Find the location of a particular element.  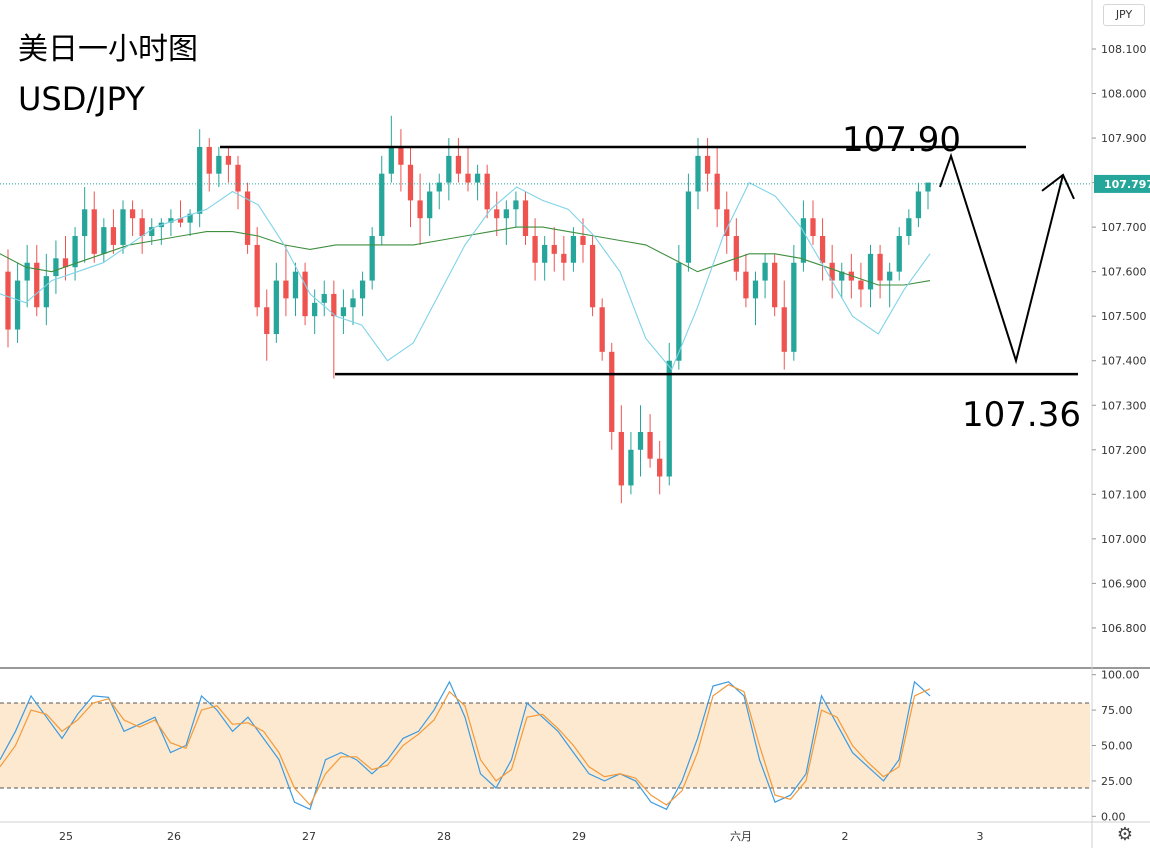

oscillator-band is located at coordinates (545, 745).